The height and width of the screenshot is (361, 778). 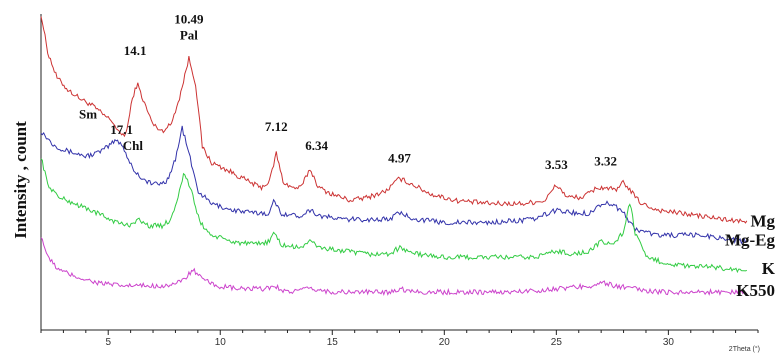 I want to click on x-tick-label: 15, so click(x=333, y=342).